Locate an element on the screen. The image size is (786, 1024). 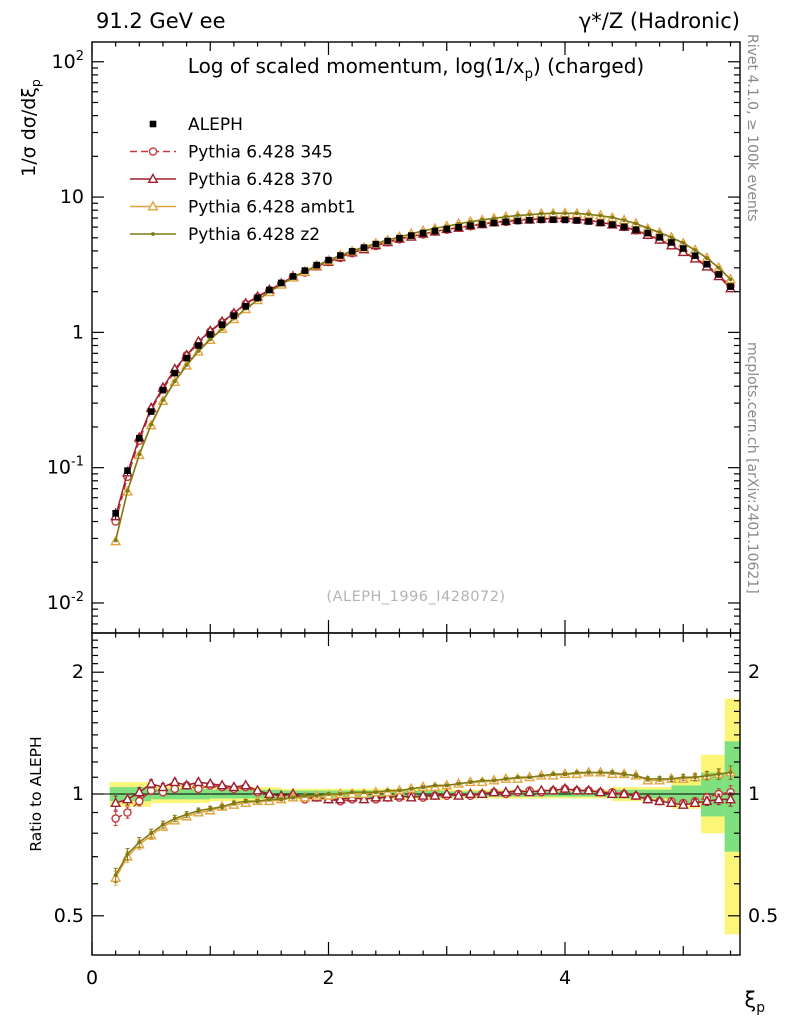
series-pythia-ambt1-ratio is located at coordinates (423, 825).